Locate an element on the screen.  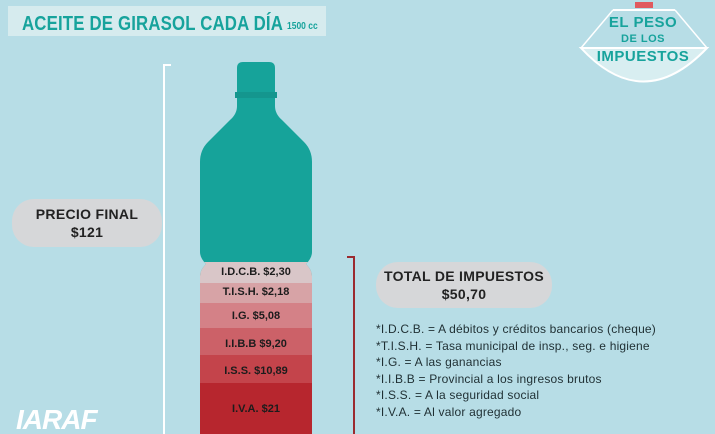
tax-band-iva is located at coordinates (256, 408).